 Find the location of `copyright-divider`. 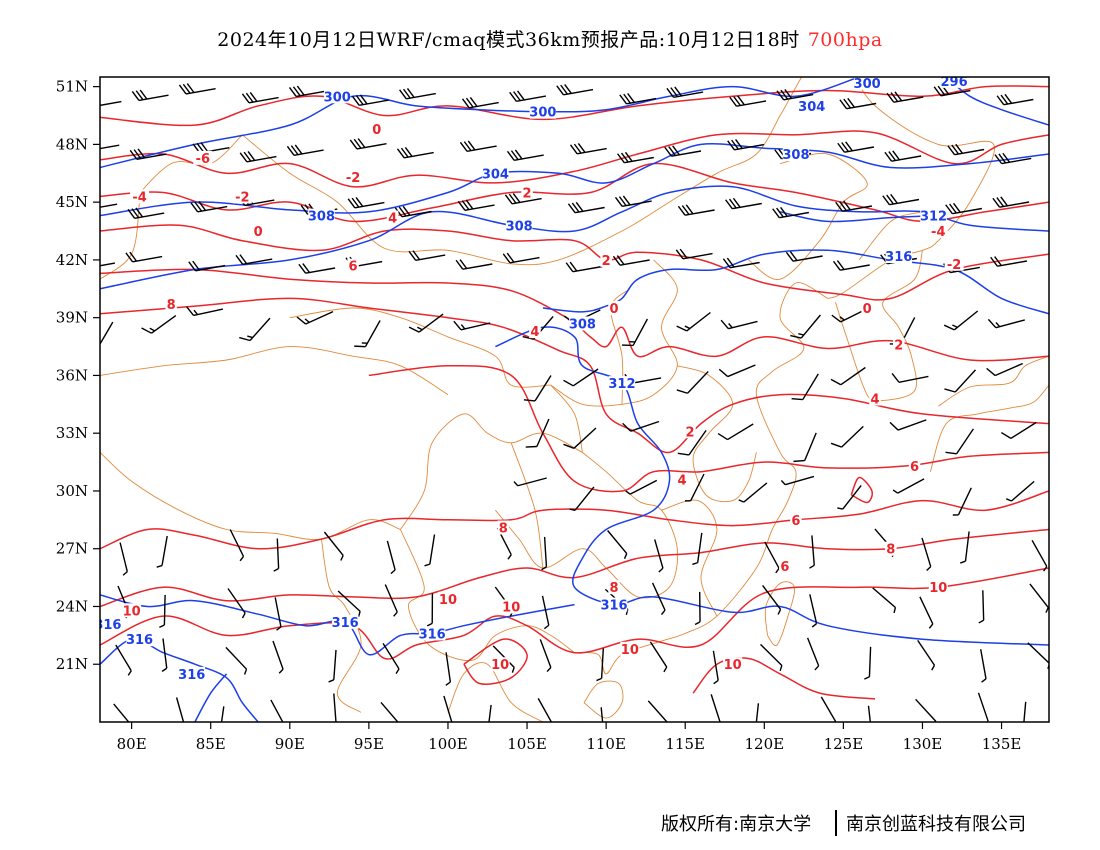

copyright-divider is located at coordinates (836, 823).